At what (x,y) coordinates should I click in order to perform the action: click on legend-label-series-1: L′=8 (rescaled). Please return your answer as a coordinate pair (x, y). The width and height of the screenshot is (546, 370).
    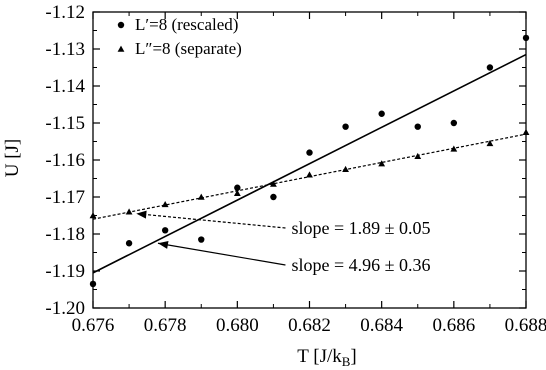
    Looking at the image, I should click on (186, 24).